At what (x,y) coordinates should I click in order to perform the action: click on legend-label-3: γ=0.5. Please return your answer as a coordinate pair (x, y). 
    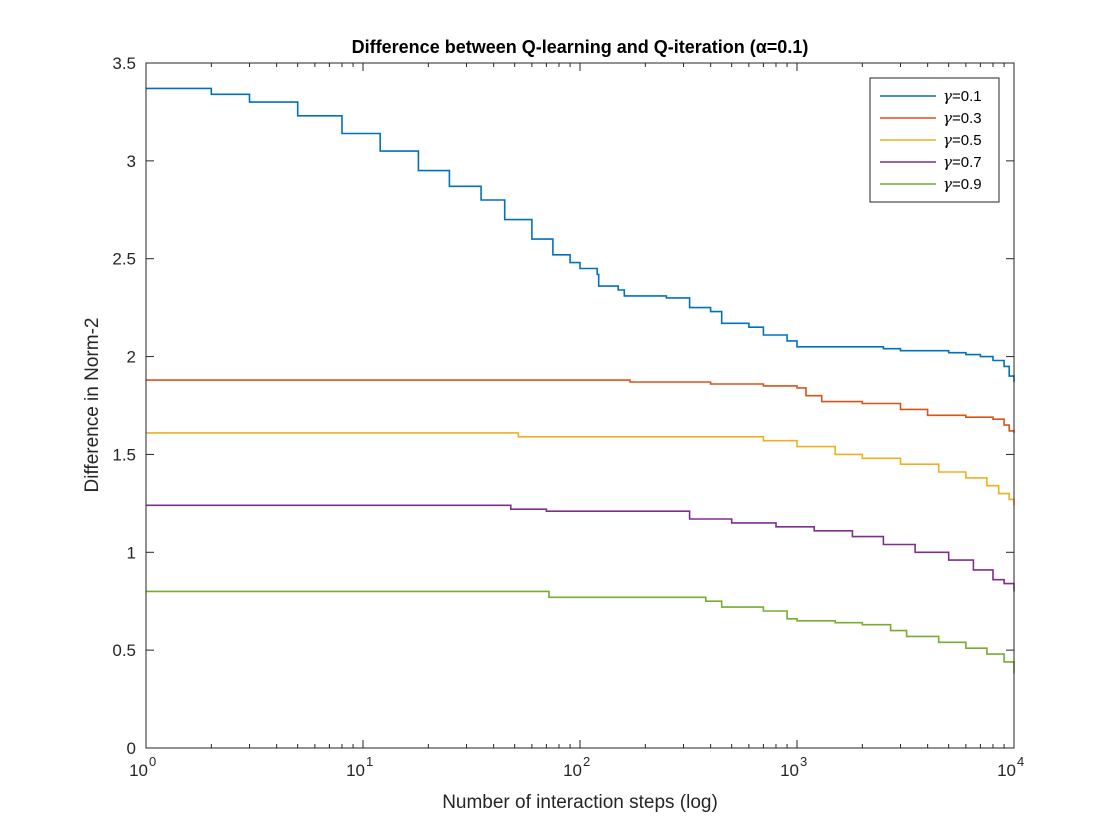
    Looking at the image, I should click on (962, 140).